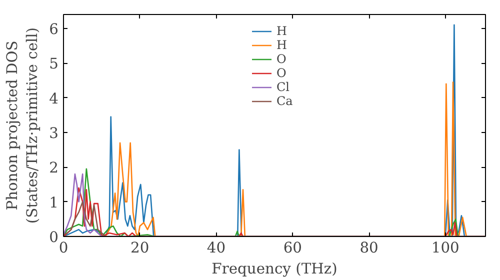  Describe the element at coordinates (54, 64) in the screenshot. I see `y-tick-label: 5` at that location.